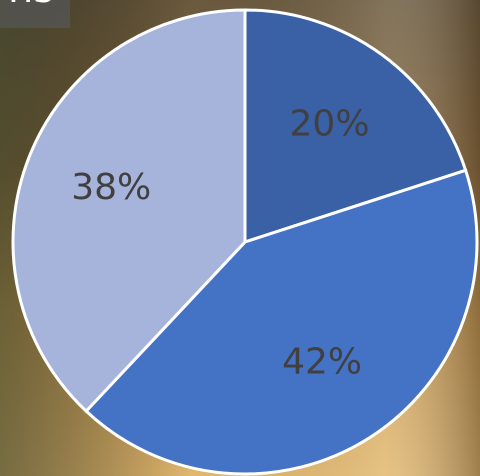 Image resolution: width=480 pixels, height=476 pixels. Describe the element at coordinates (31, 6) in the screenshot. I see `chart-title: ns` at that location.